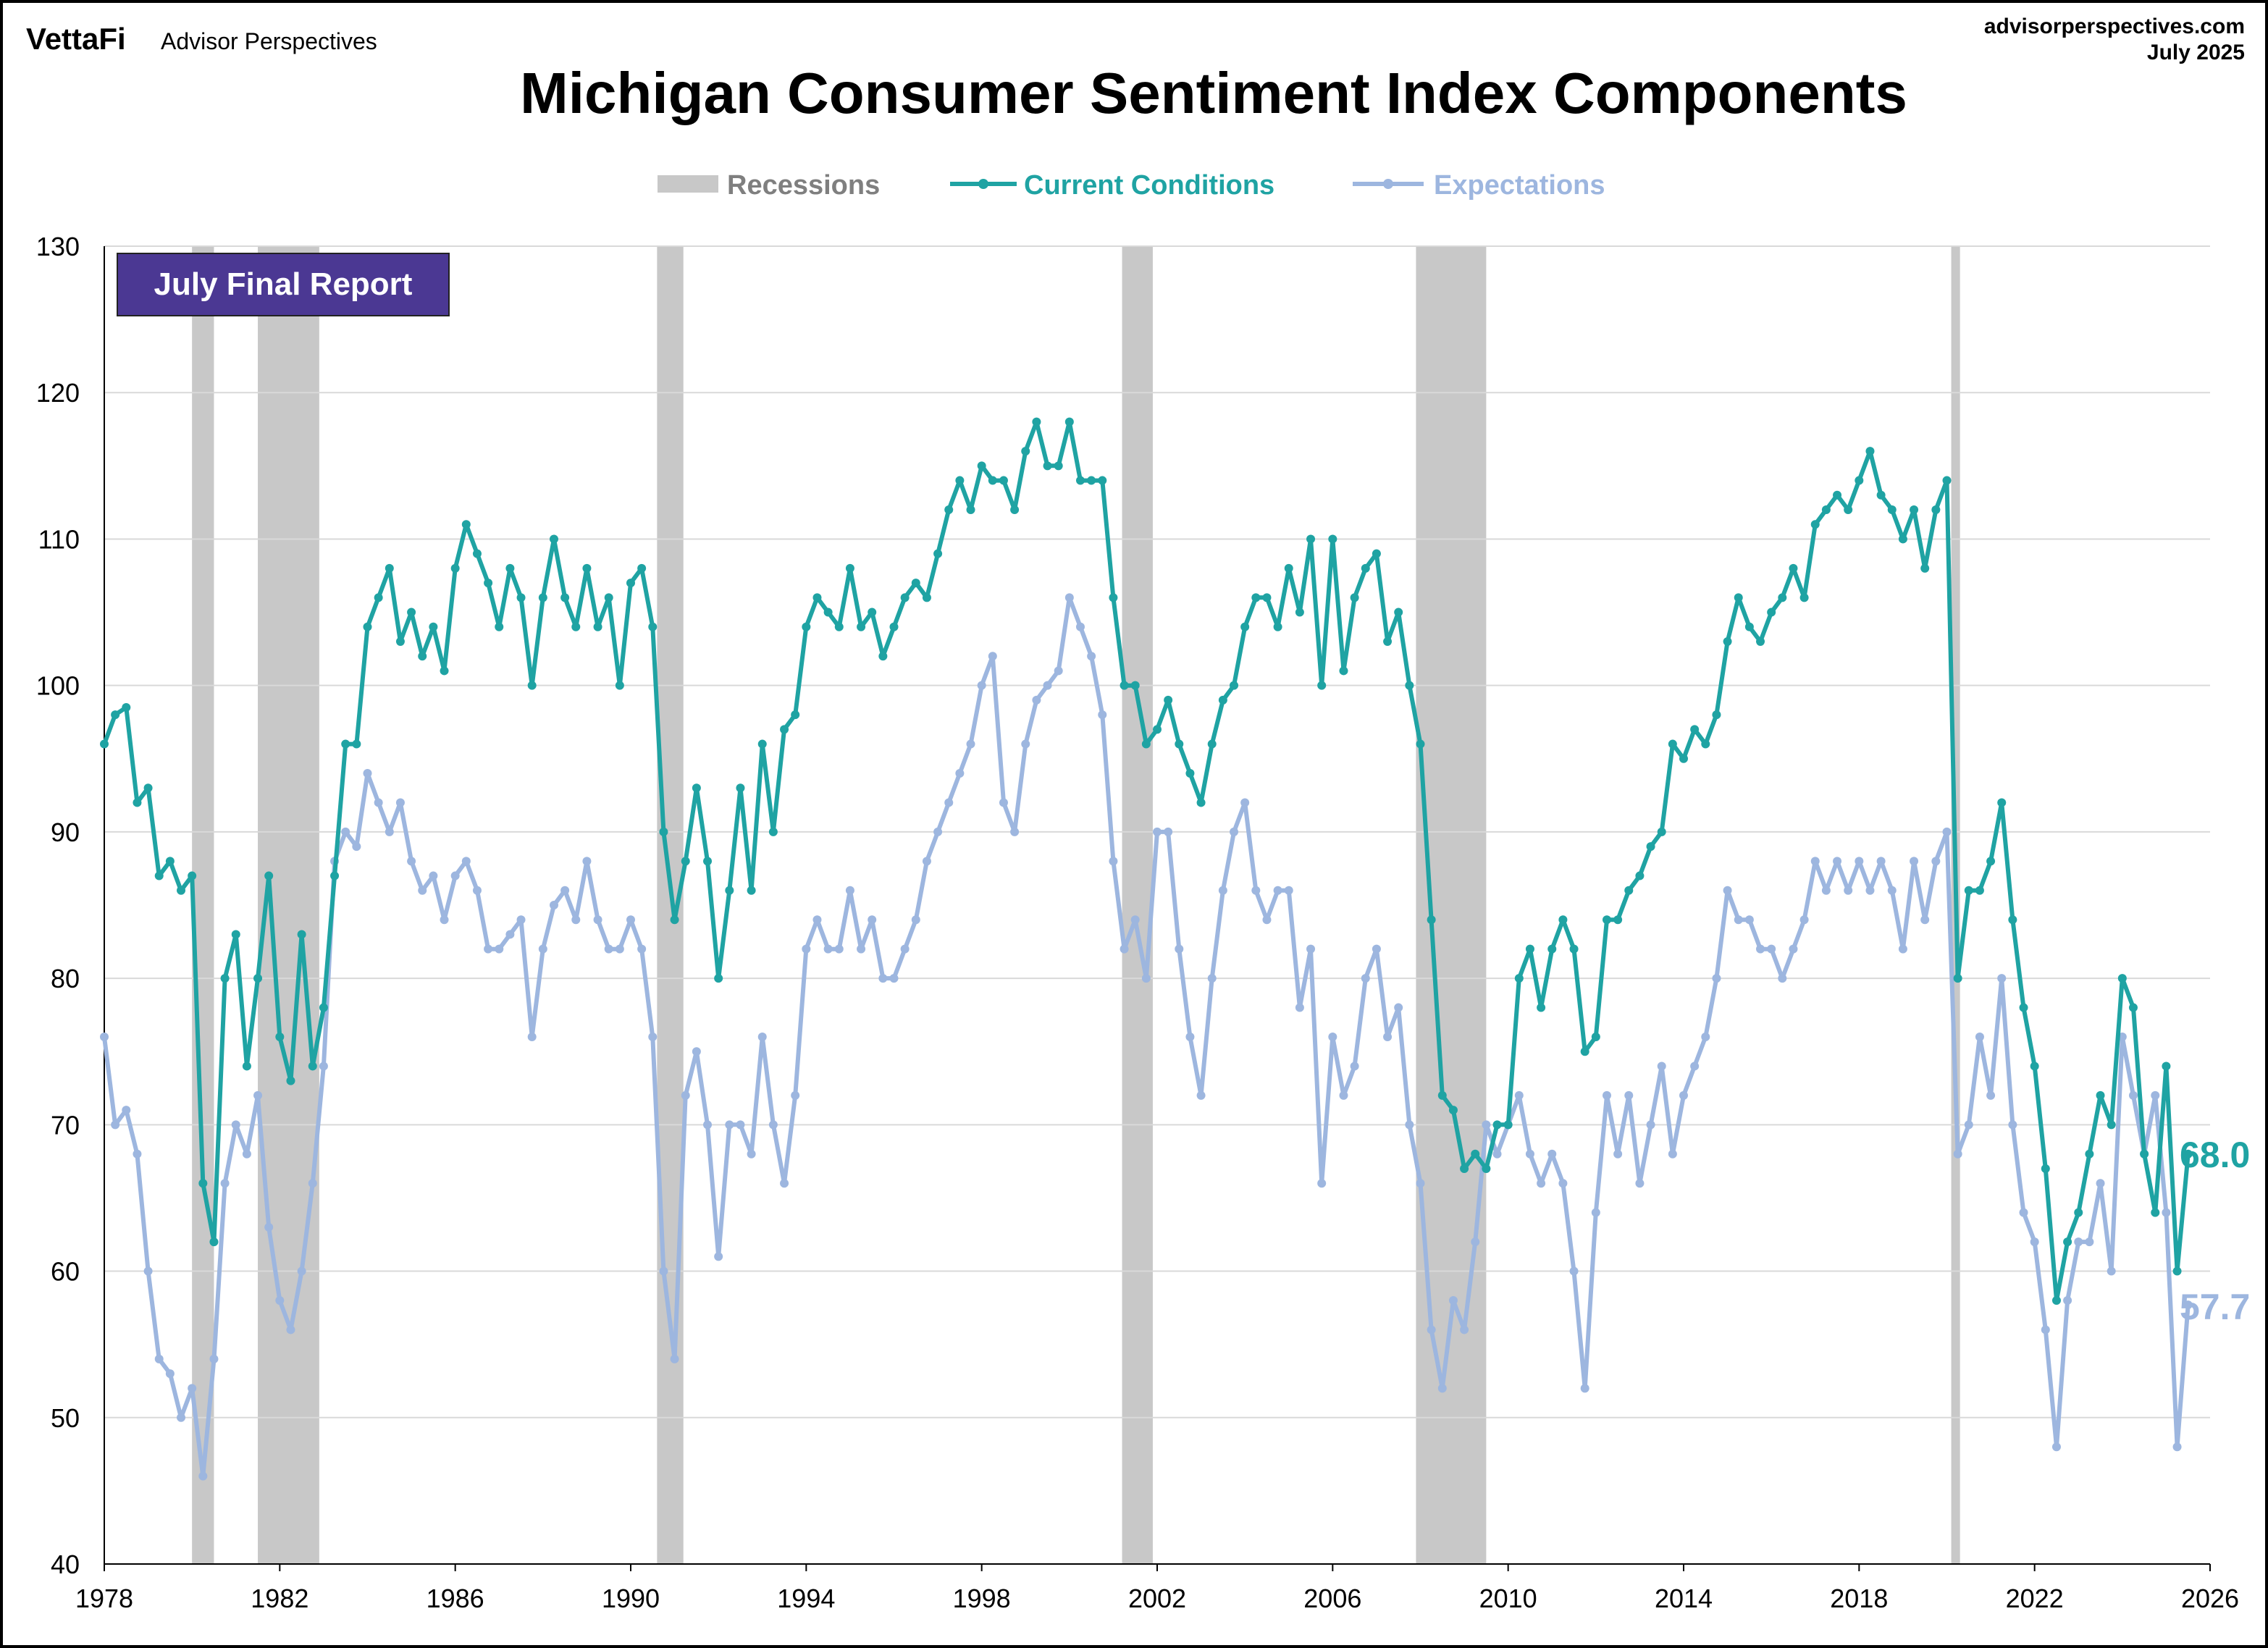  I want to click on x-tick-label: 1982, so click(279, 1598).